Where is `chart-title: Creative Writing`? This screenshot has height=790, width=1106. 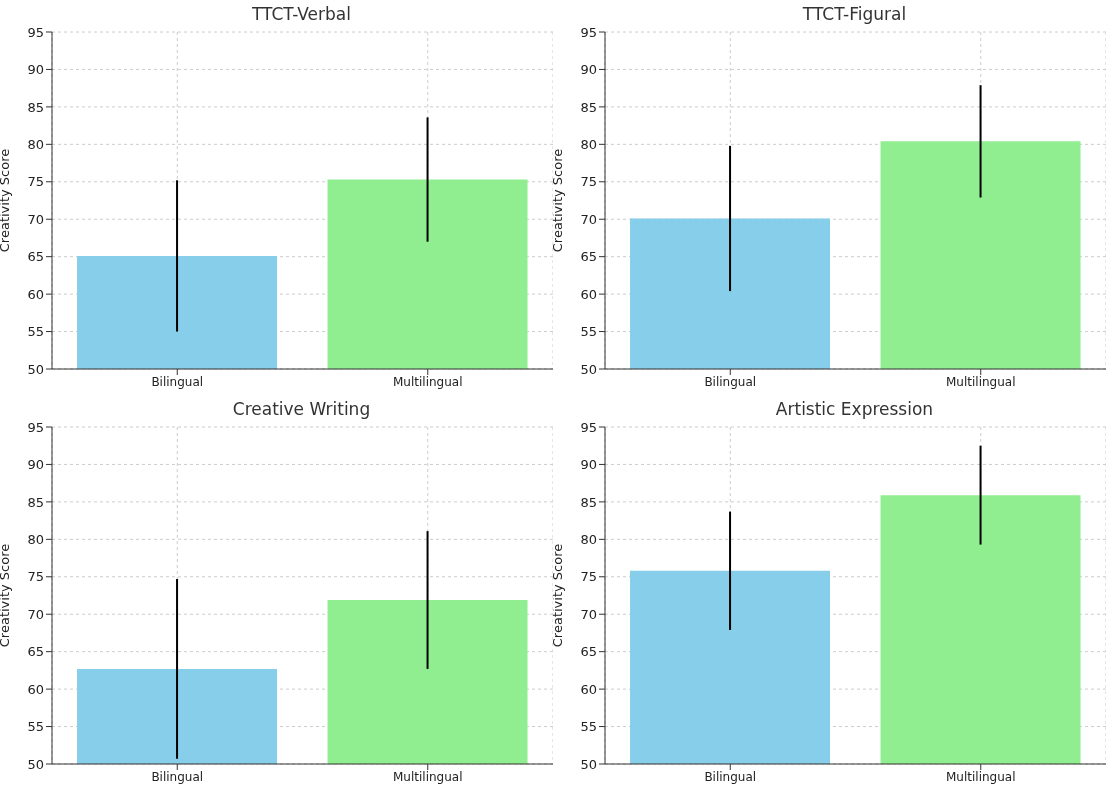
chart-title: Creative Writing is located at coordinates (301, 409).